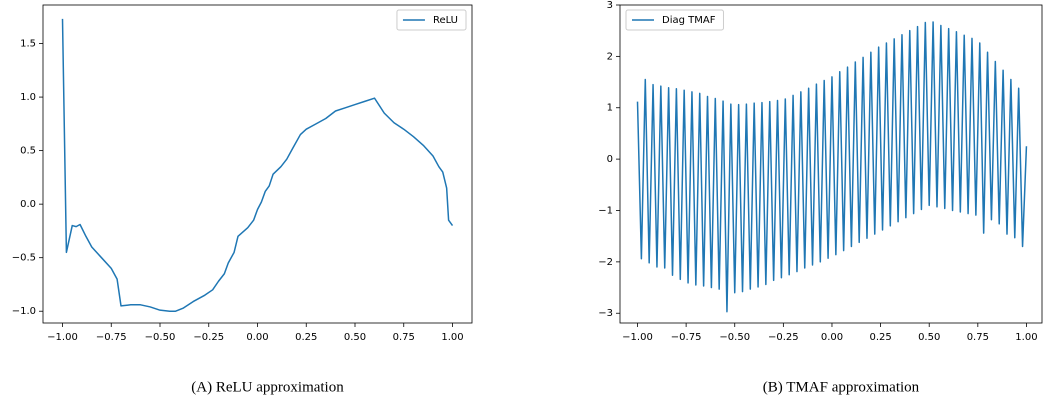  I want to click on y-tick-label: −1, so click(605, 210).